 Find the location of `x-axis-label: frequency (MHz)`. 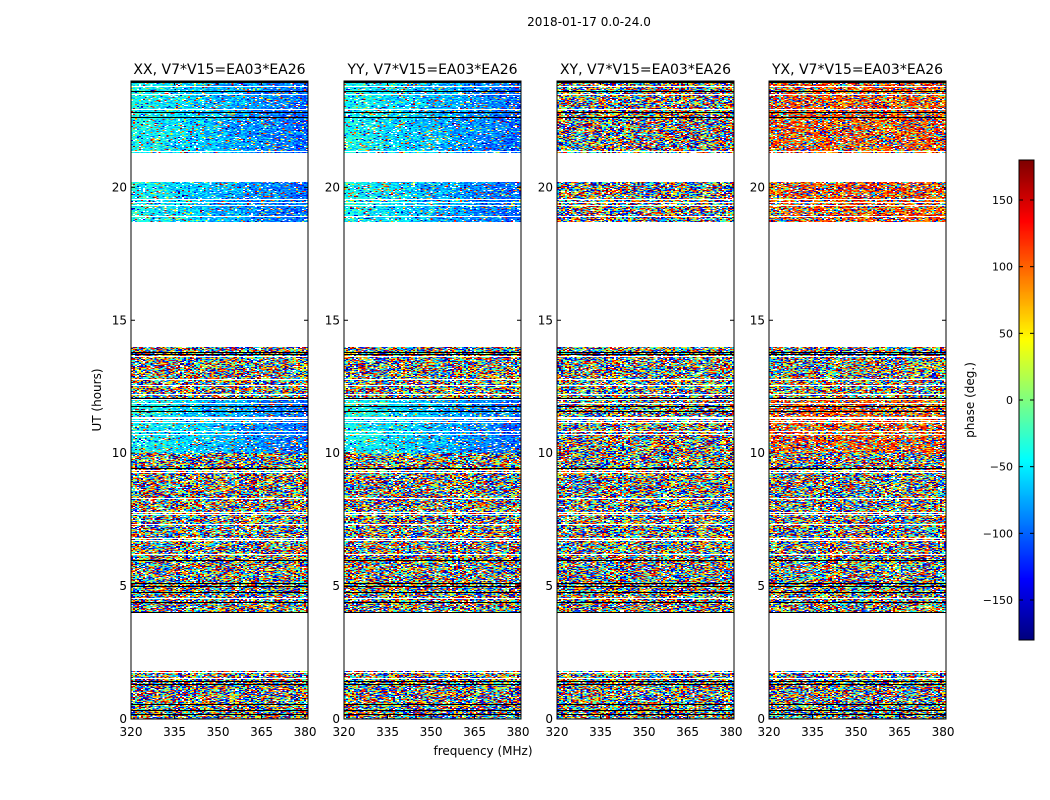

x-axis-label: frequency (MHz) is located at coordinates (482, 751).